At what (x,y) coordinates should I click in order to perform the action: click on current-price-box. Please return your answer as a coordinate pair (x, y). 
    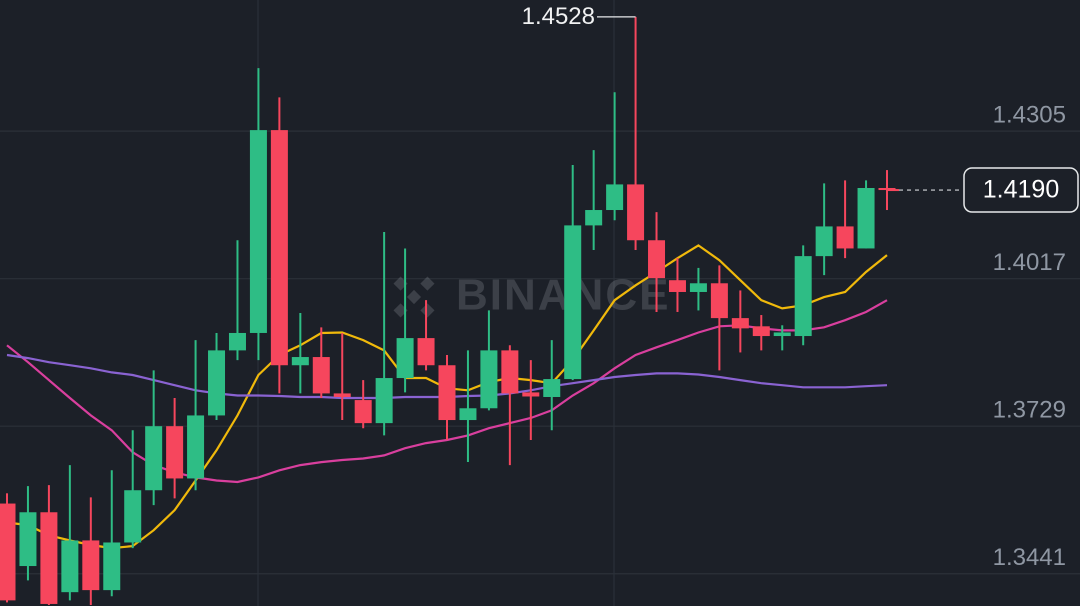
    Looking at the image, I should click on (1021, 190).